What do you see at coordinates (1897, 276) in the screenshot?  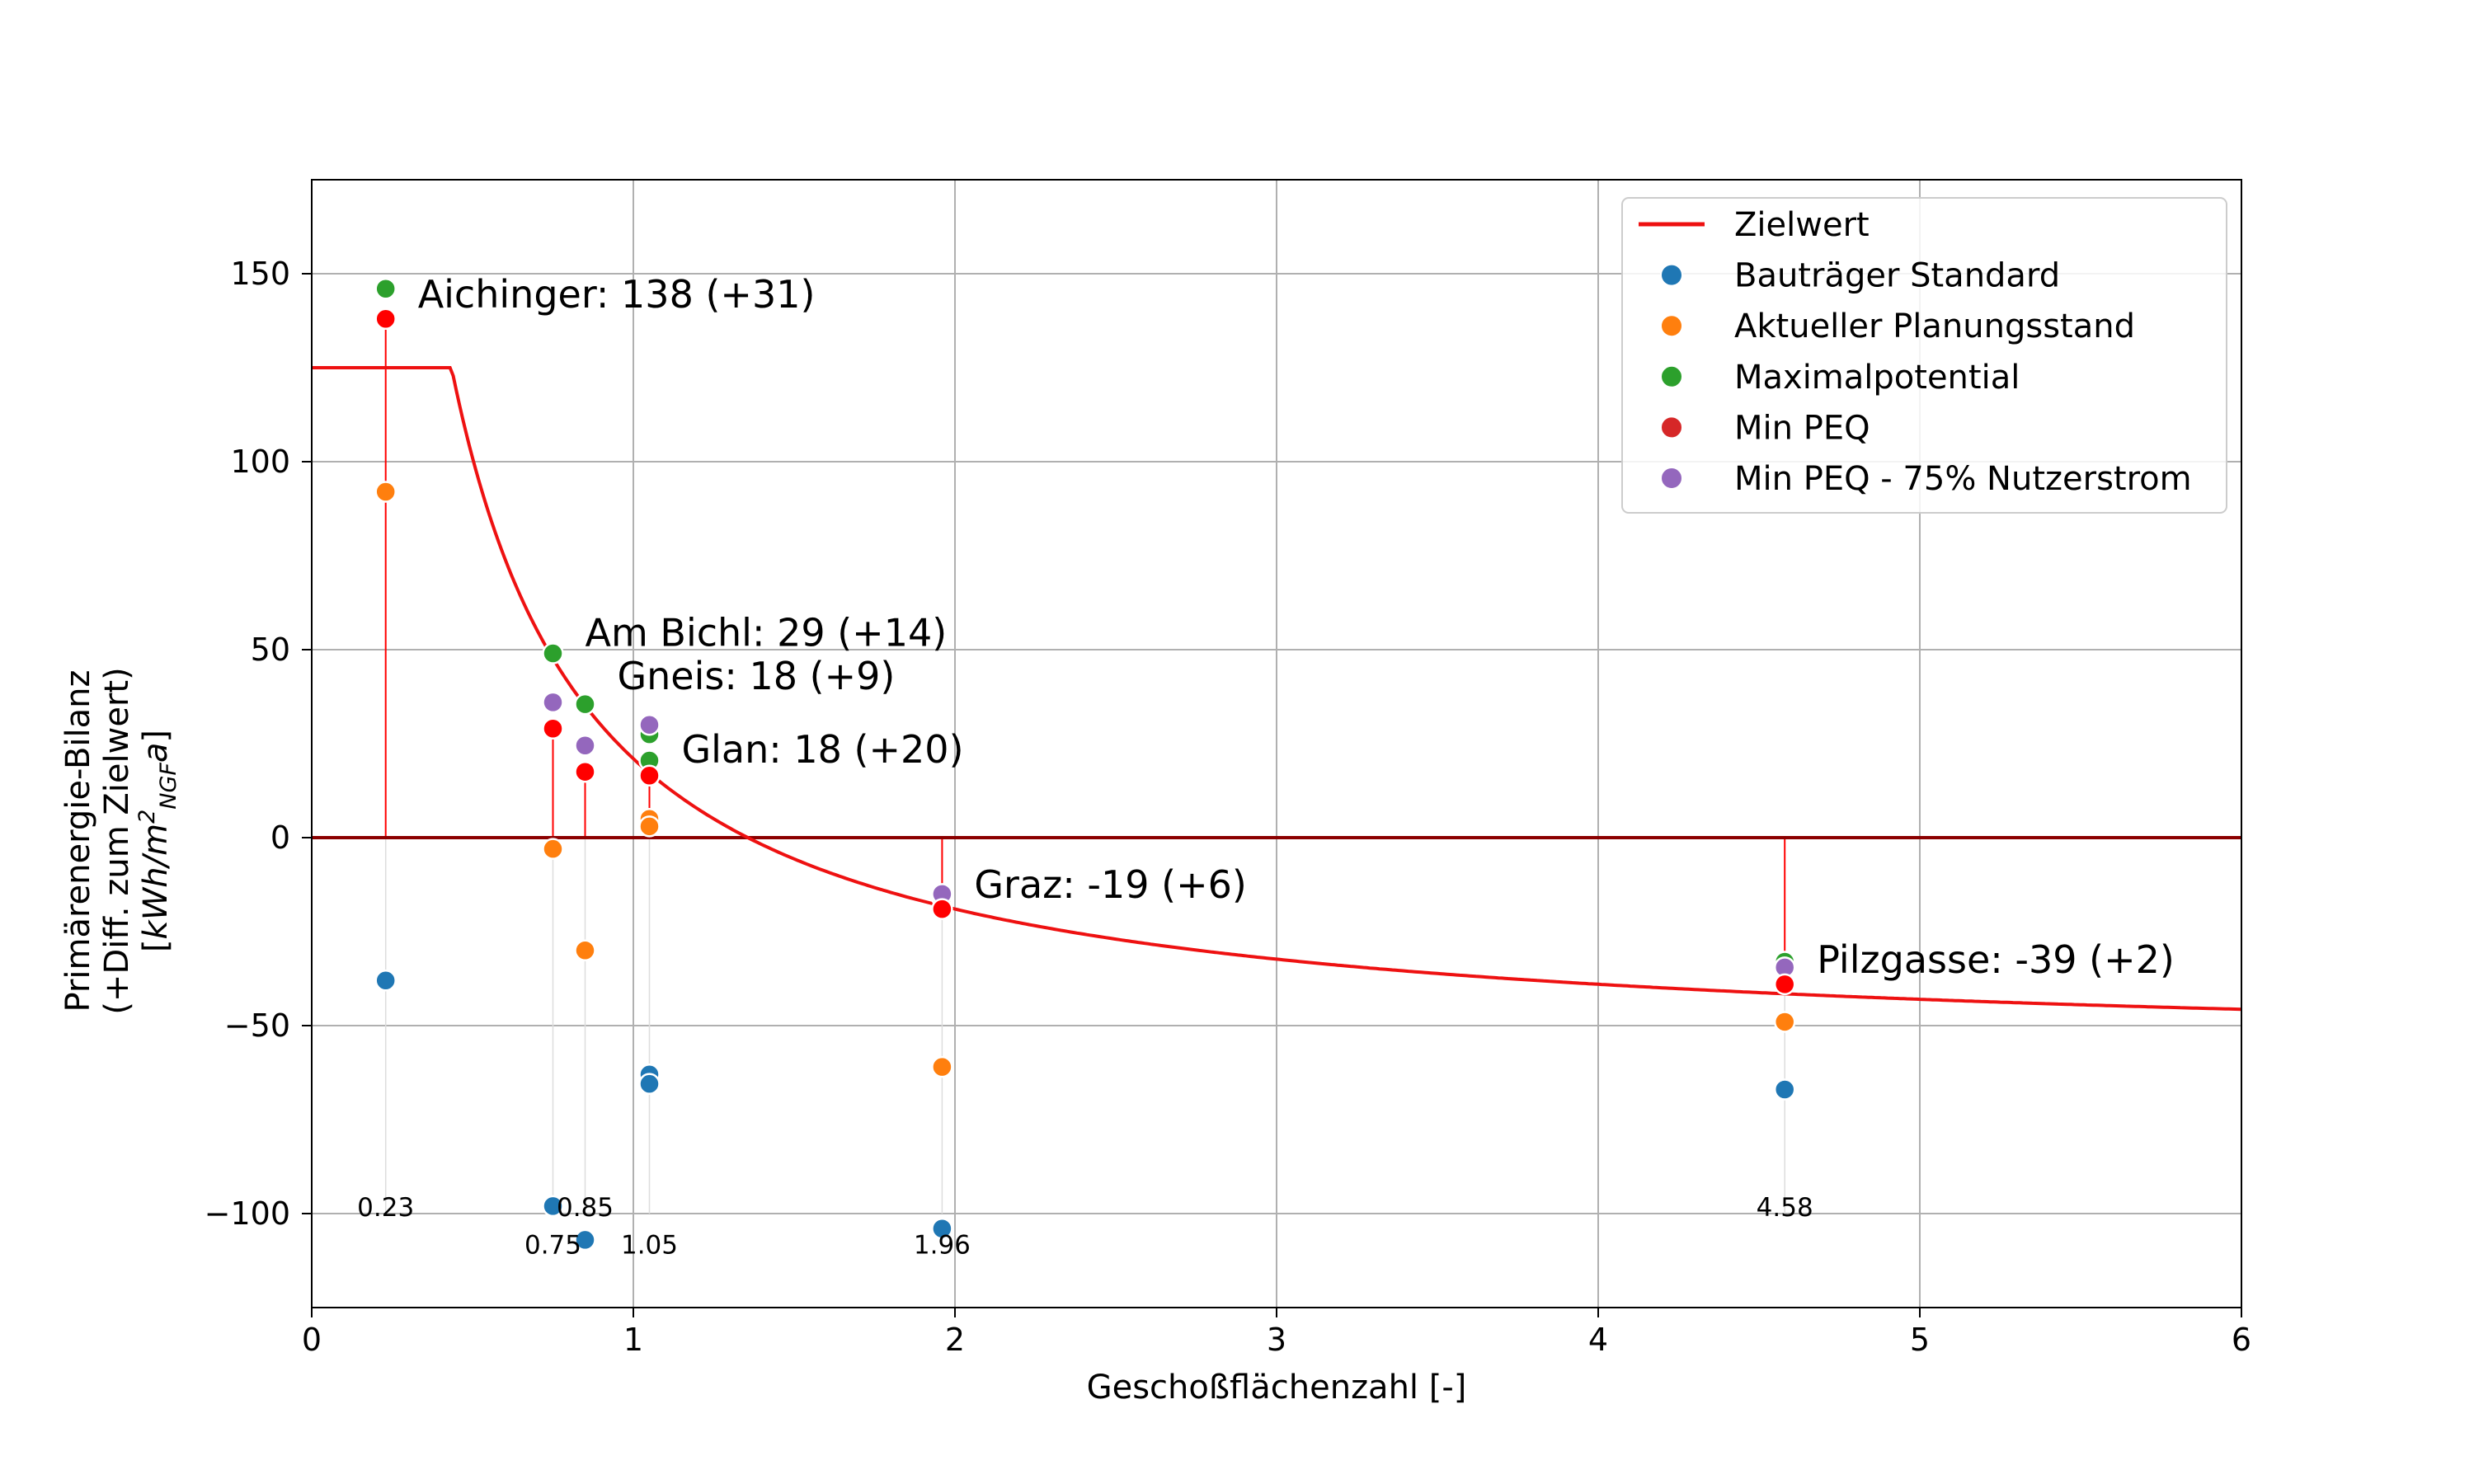 I see `legend-label: Bauträger Standard` at bounding box center [1897, 276].